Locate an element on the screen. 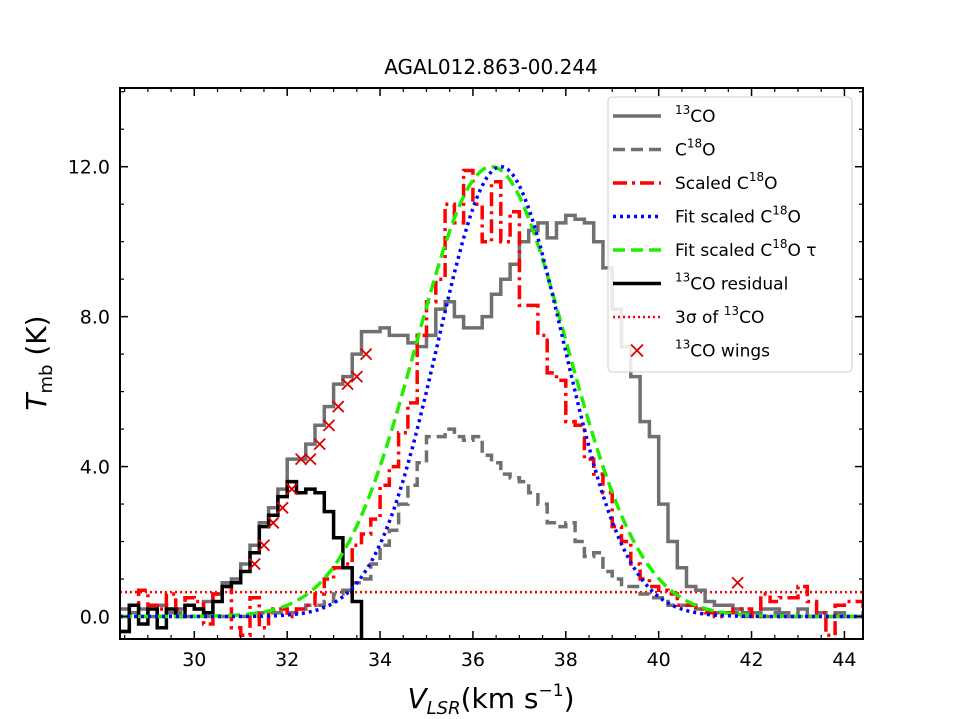 This screenshot has width=959, height=719. y-axis-label-sub: mb is located at coordinates (46, 379).